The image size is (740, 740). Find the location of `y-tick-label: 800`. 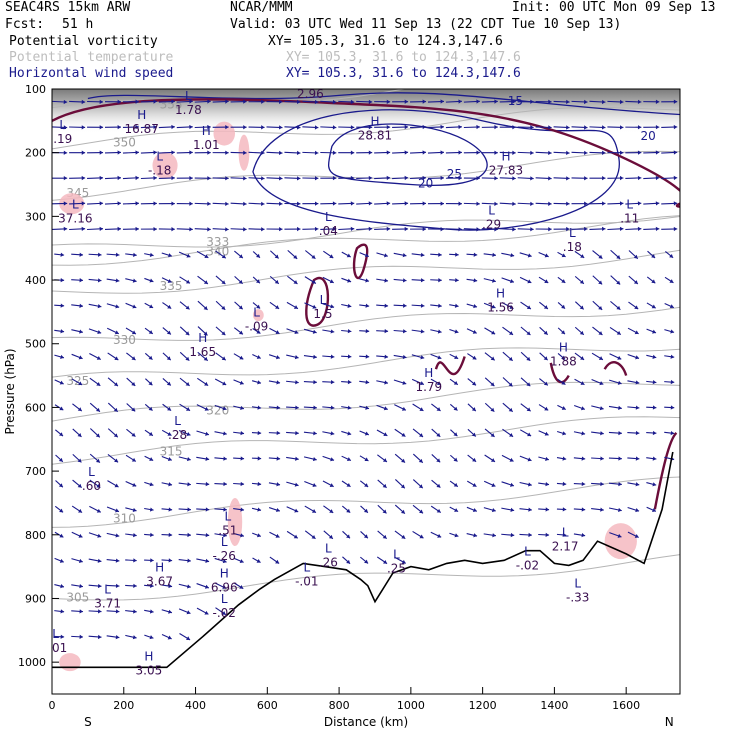

y-tick-label: 800 is located at coordinates (35, 535).